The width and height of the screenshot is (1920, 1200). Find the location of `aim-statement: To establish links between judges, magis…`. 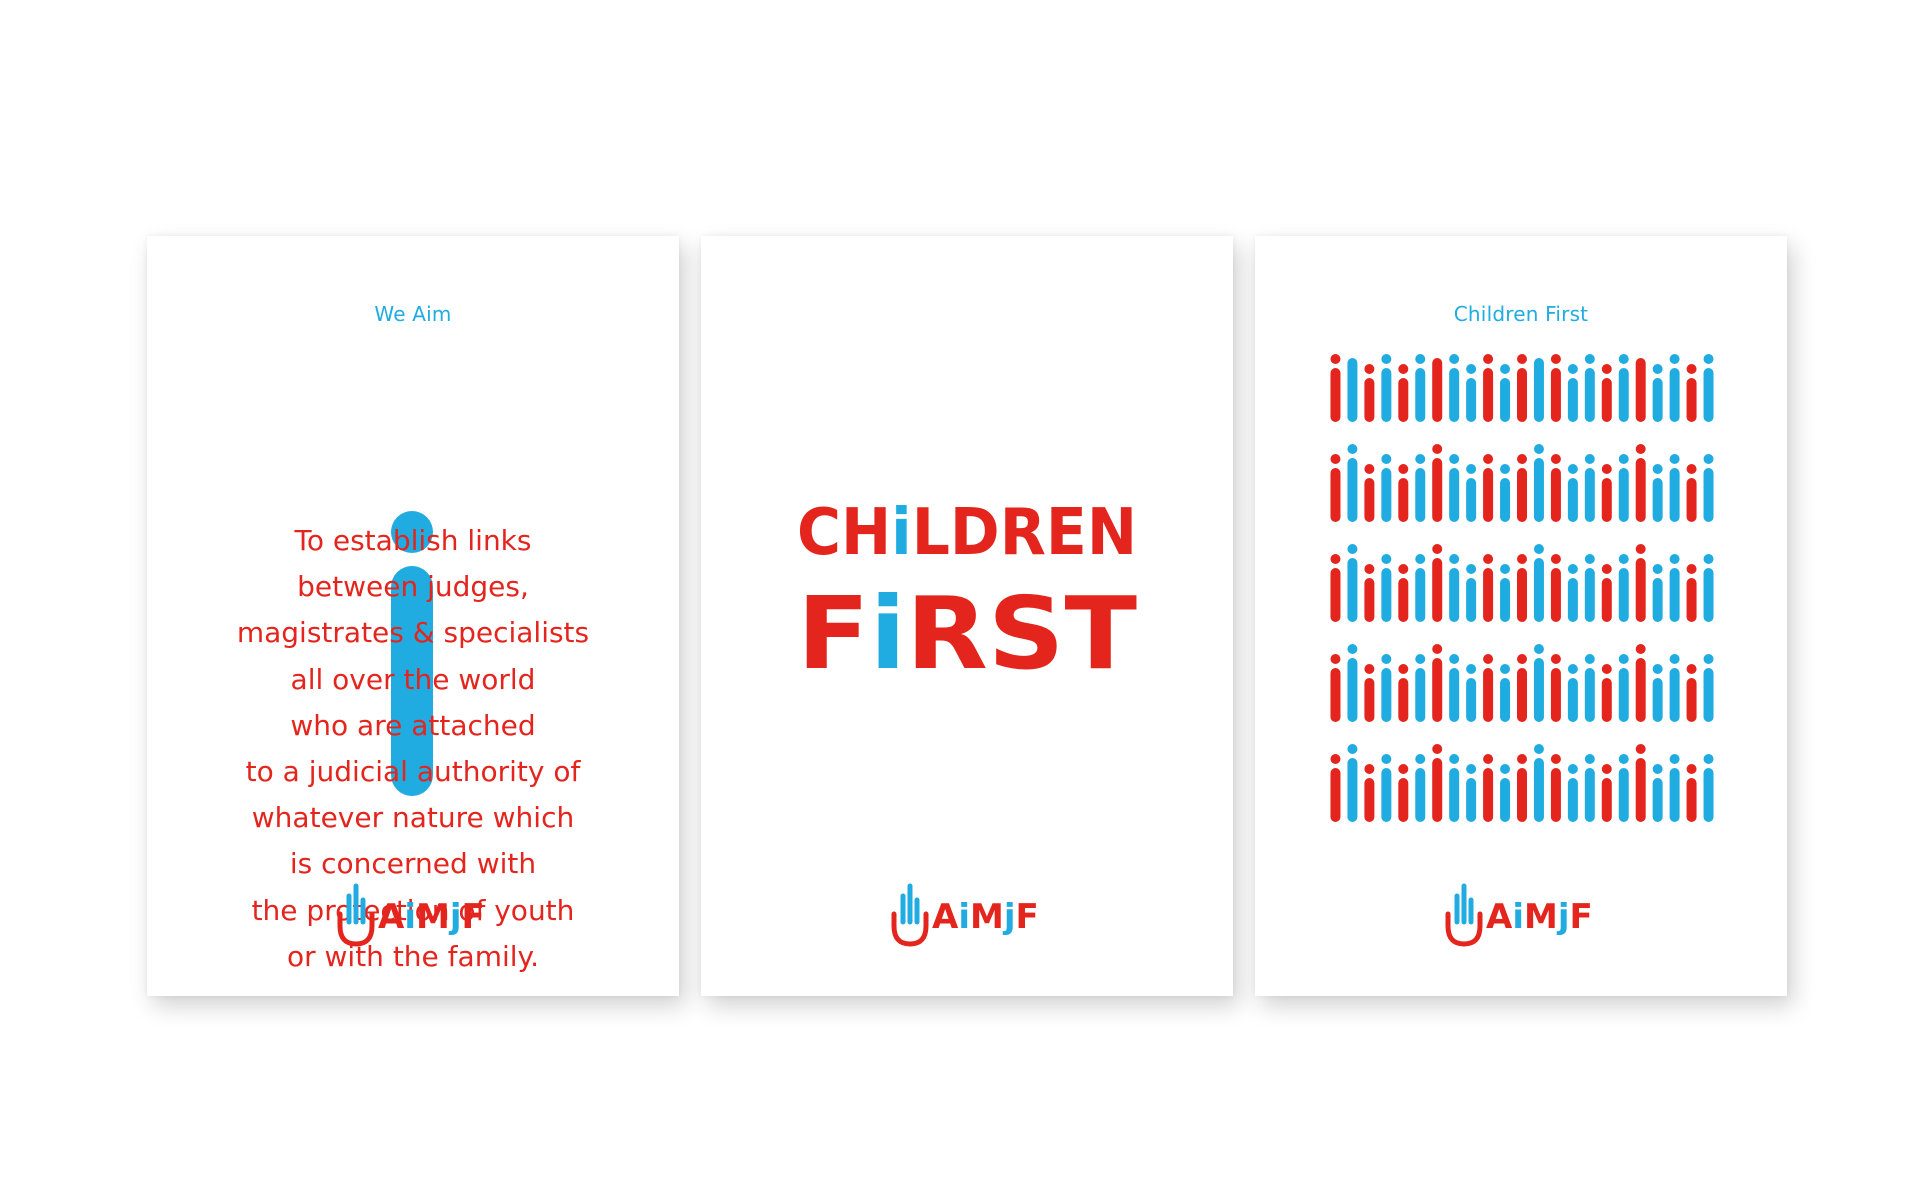

aim-statement: To establish links between judges, magis… is located at coordinates (413, 674).